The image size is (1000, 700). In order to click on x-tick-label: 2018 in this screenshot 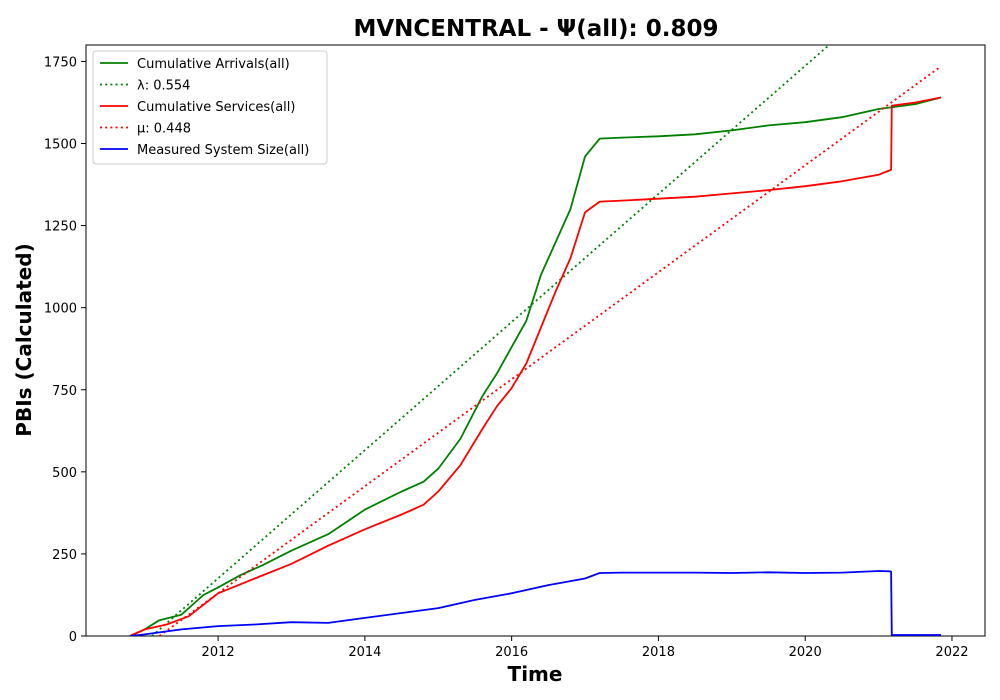, I will do `click(658, 652)`.